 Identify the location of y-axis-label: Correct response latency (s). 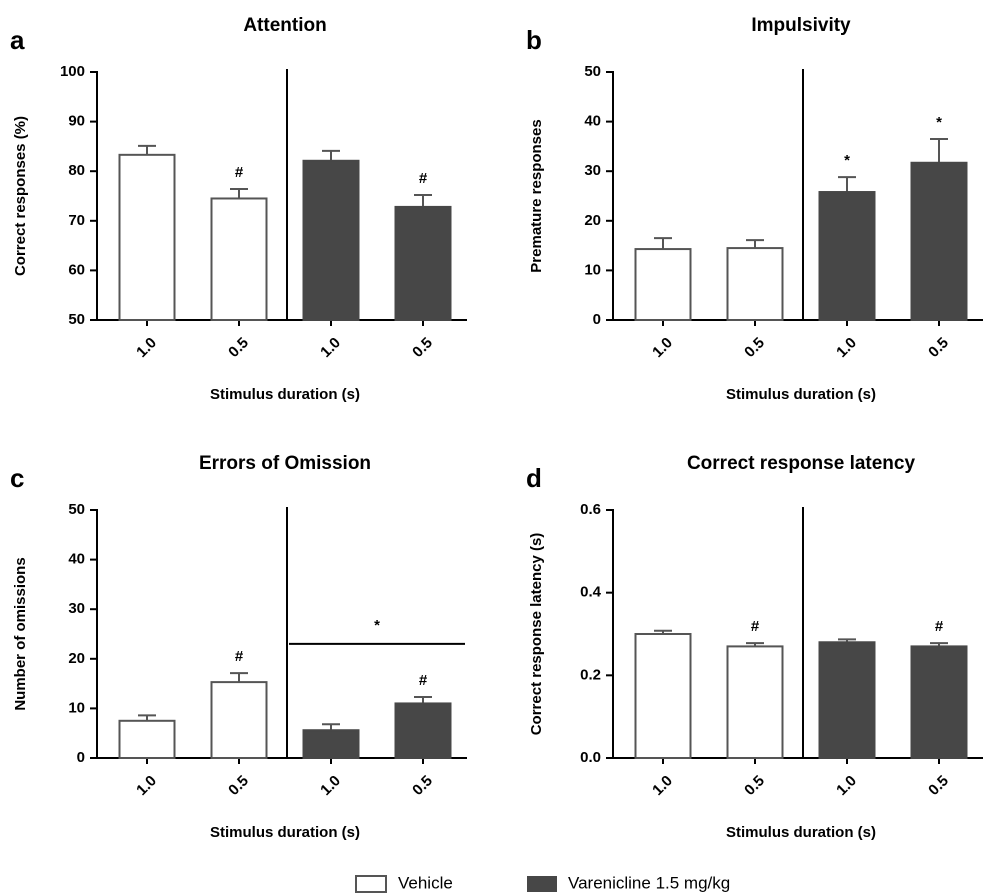
(536, 634).